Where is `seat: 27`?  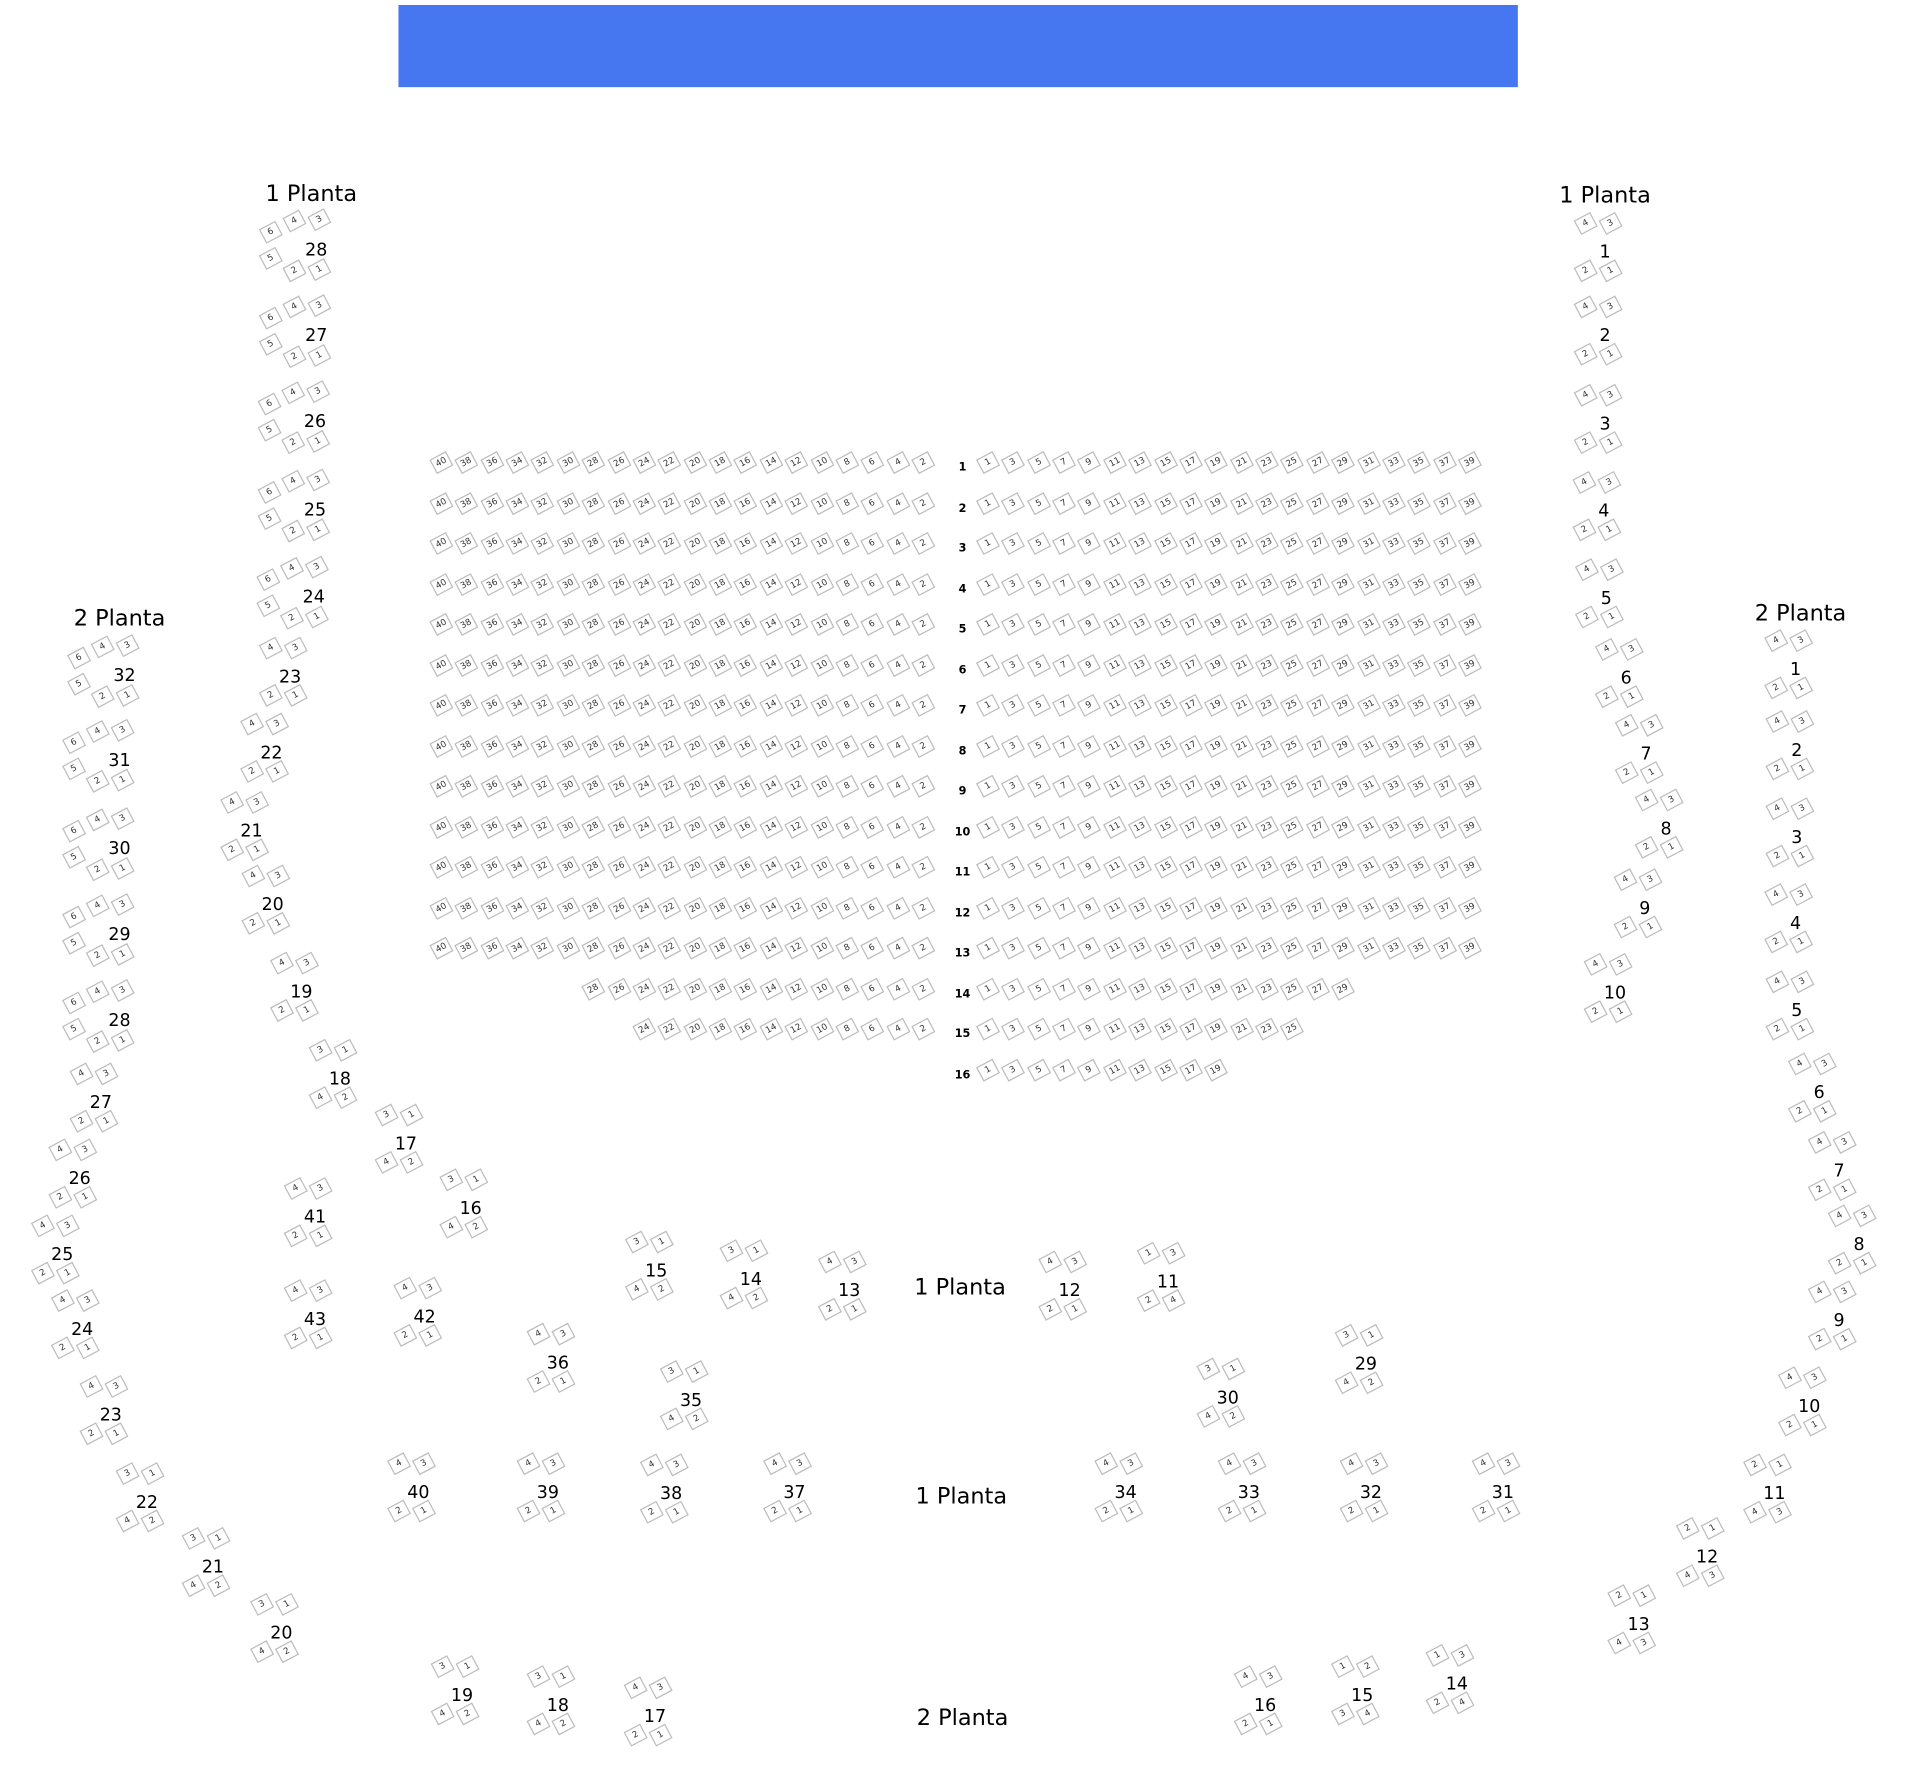 seat: 27 is located at coordinates (1317, 989).